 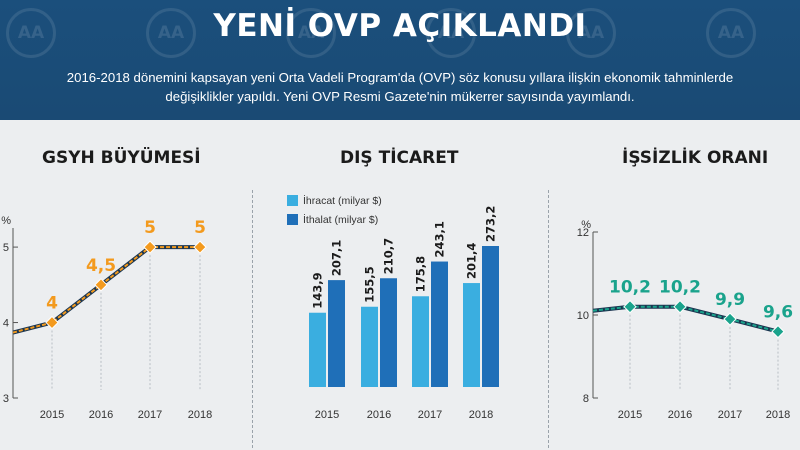 What do you see at coordinates (101, 266) in the screenshot?
I see `data-label: 4,5` at bounding box center [101, 266].